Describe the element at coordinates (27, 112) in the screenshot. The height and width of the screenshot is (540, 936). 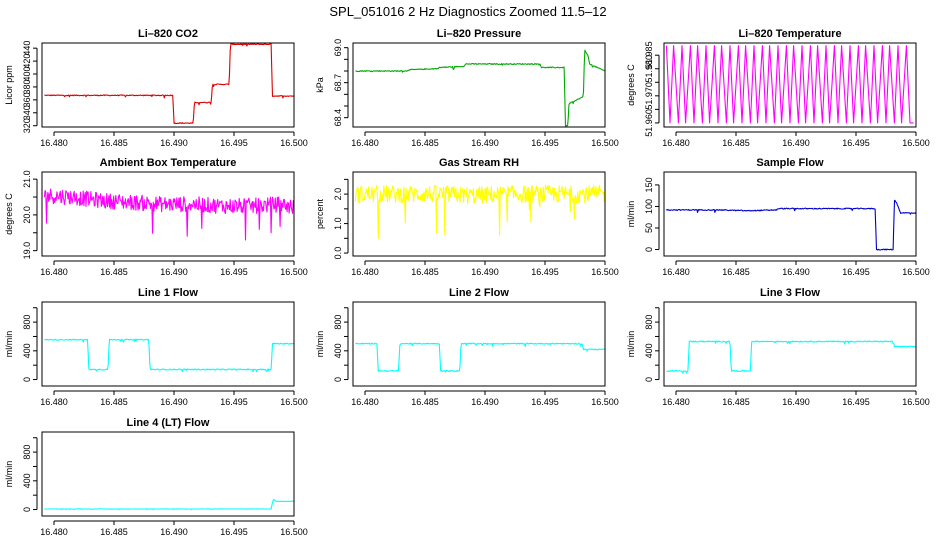
I see `y-tick-label: 340` at that location.